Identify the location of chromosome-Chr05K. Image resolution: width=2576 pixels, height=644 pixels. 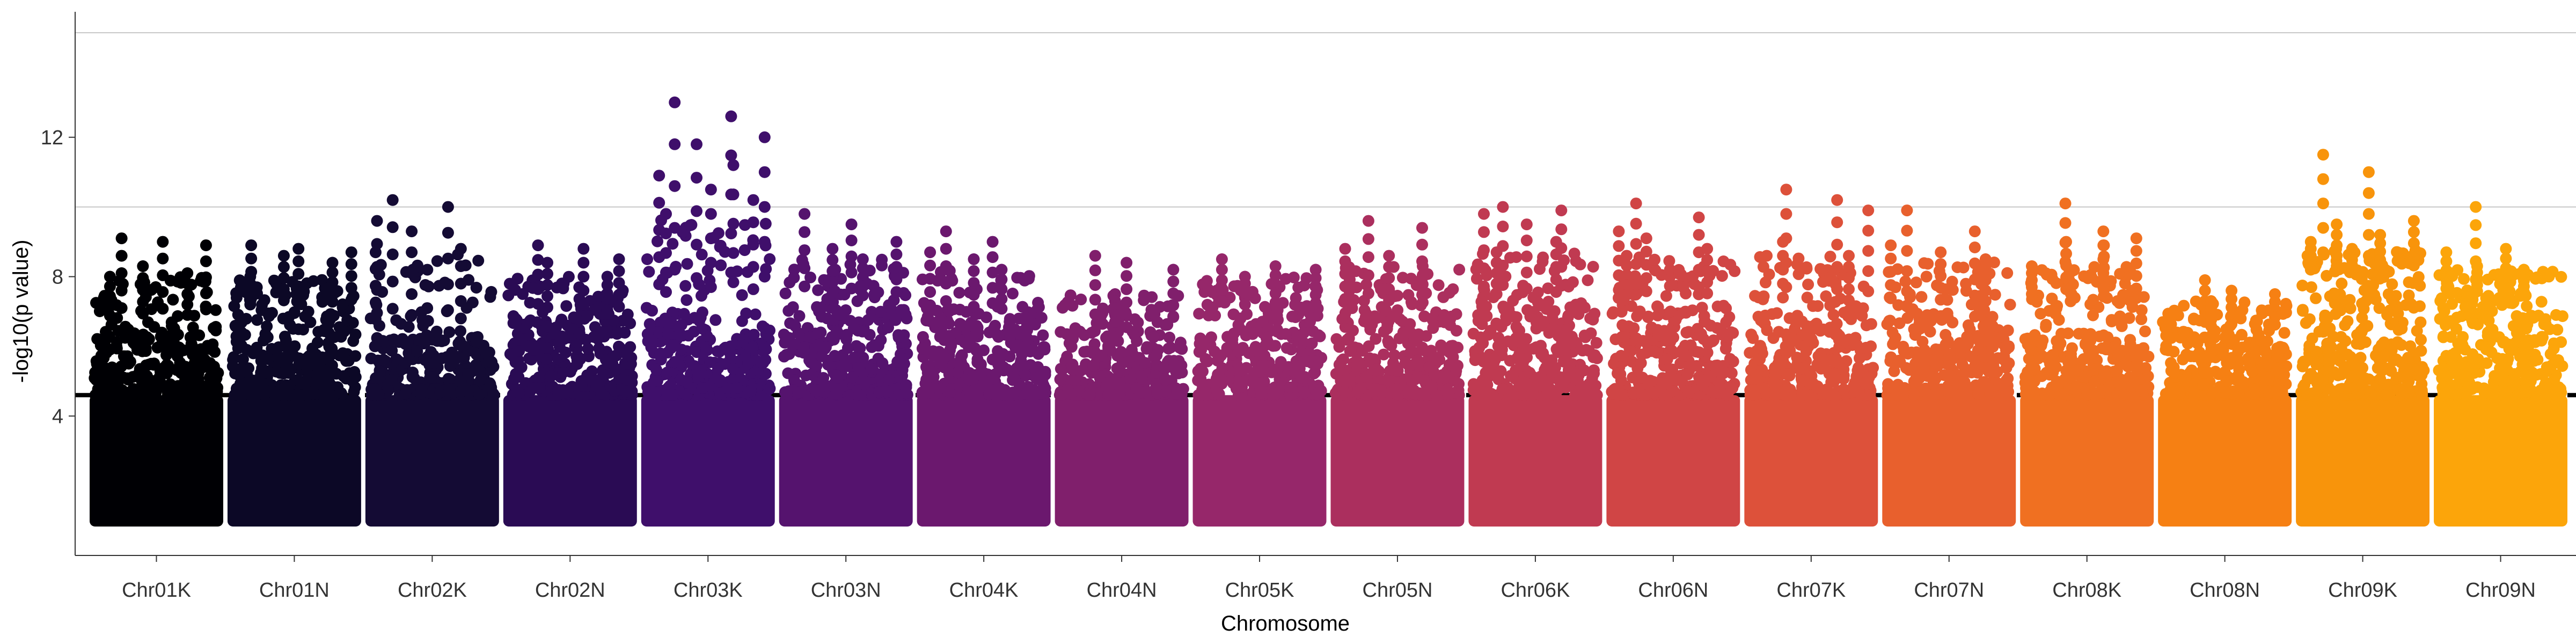
(1260, 390).